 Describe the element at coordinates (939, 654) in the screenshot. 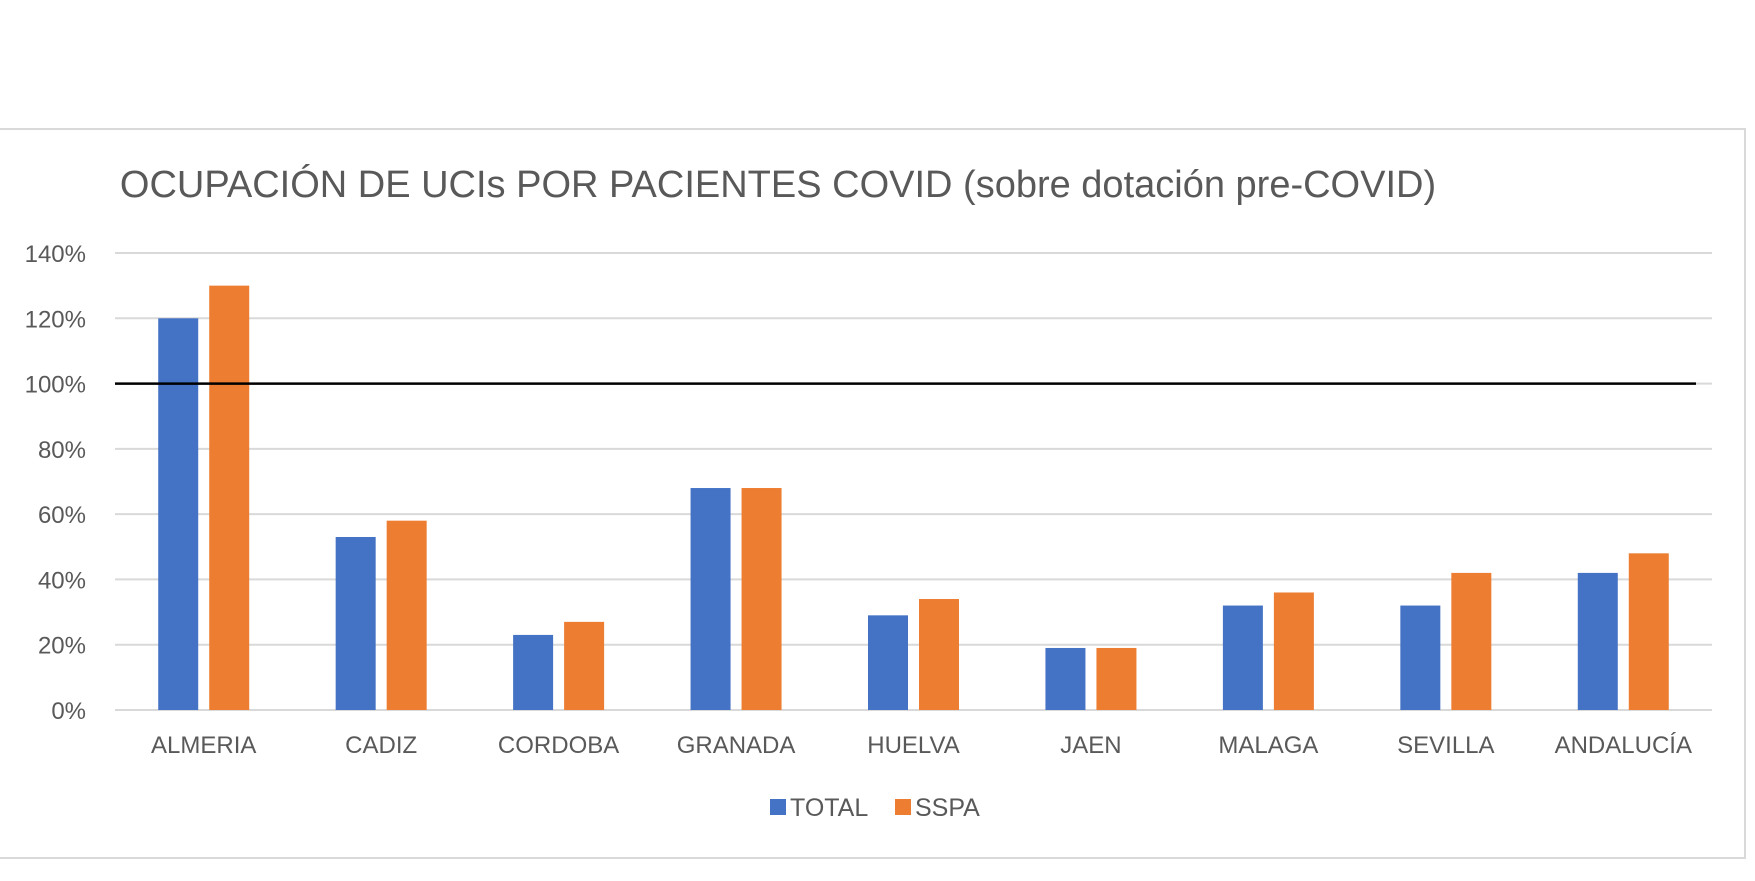

I see `bar-sspa-huelva` at that location.